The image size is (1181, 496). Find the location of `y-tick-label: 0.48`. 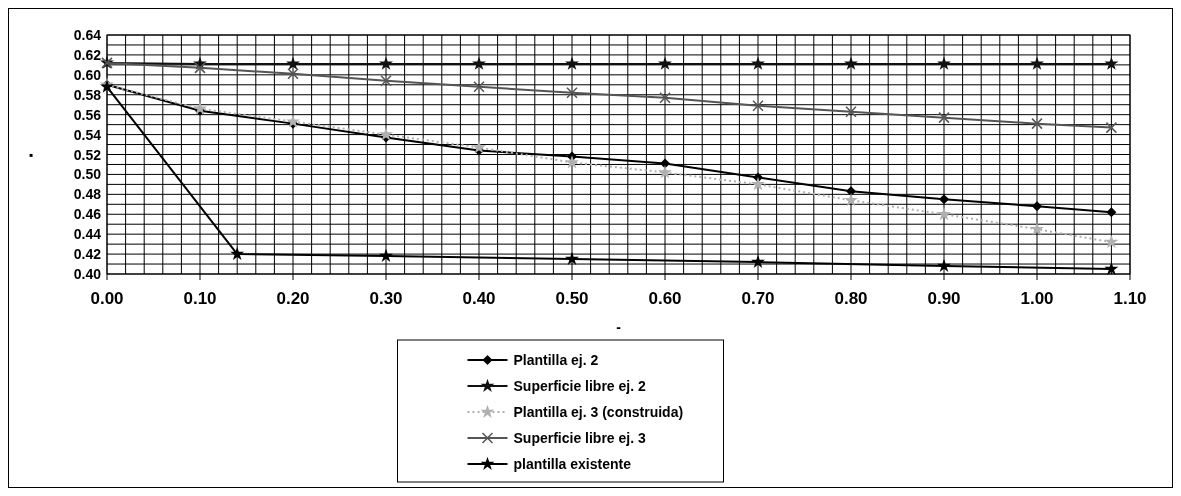

y-tick-label: 0.48 is located at coordinates (87, 194).